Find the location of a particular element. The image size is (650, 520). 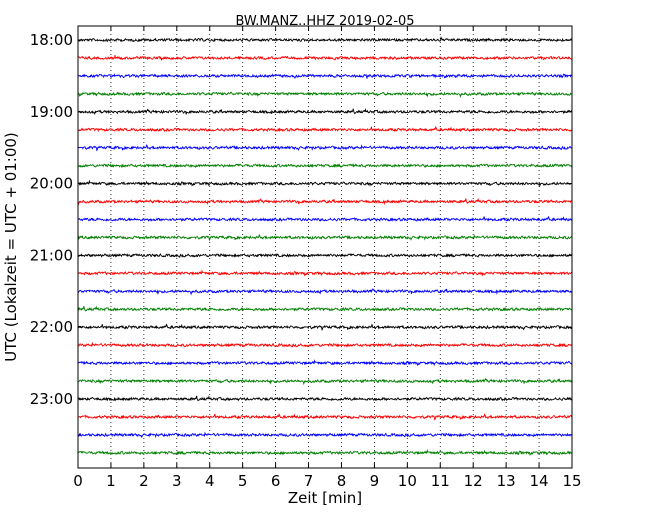

x-tick-label-2: 2 is located at coordinates (144, 481).